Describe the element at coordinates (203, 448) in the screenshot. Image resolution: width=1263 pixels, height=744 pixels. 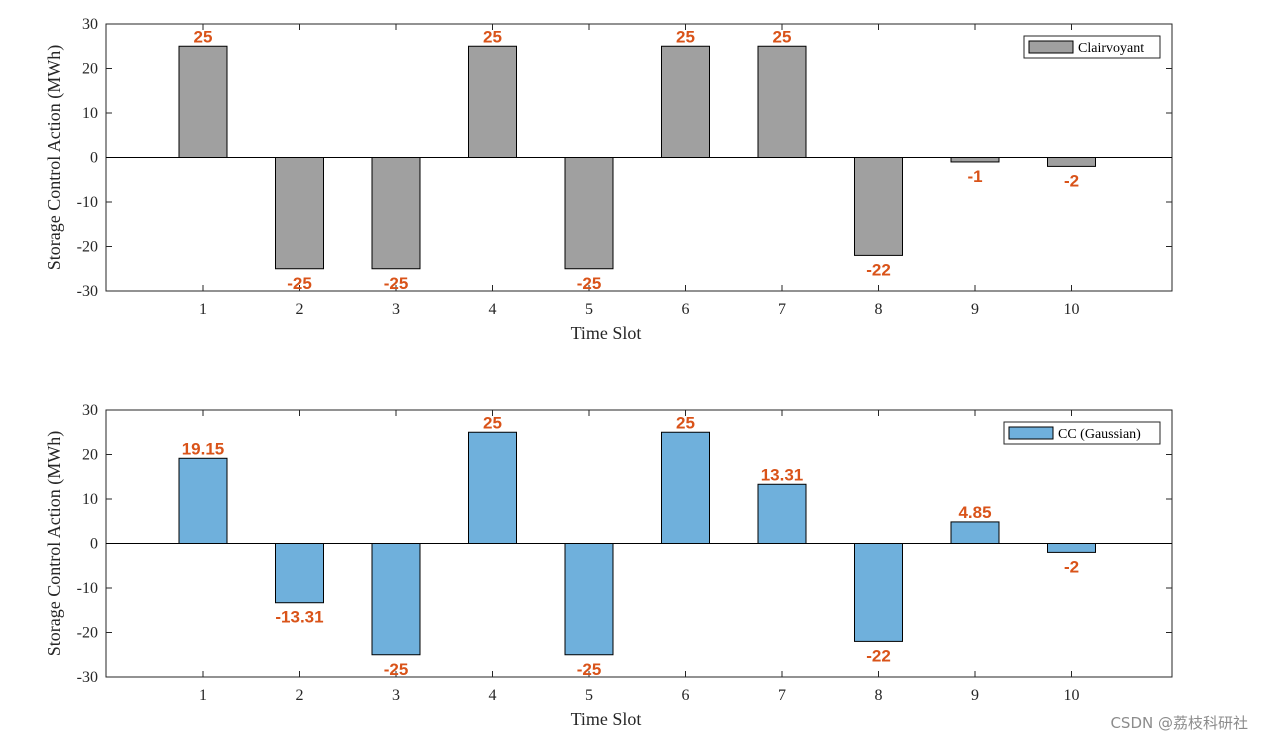
I see `data-label: 19.15` at that location.